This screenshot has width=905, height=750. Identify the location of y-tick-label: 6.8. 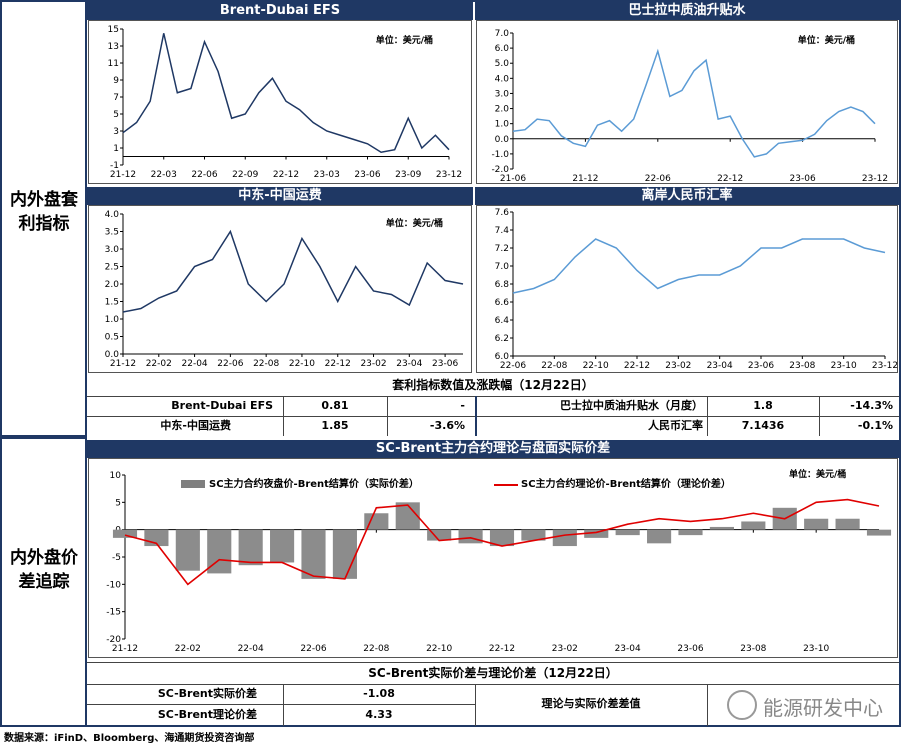
(502, 285).